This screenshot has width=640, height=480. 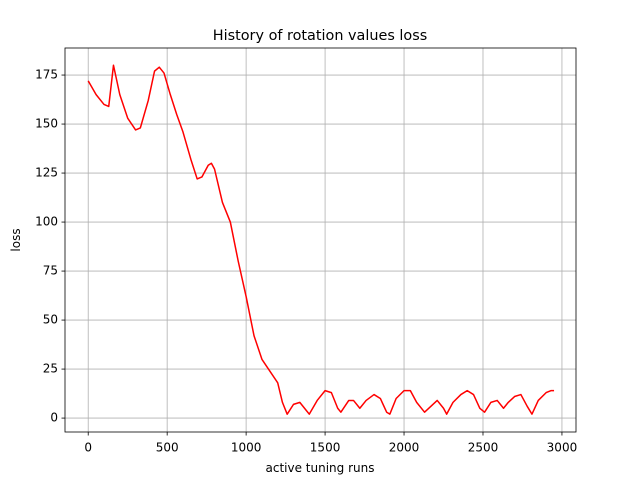 What do you see at coordinates (167, 448) in the screenshot?
I see `x-tick-label: 500` at bounding box center [167, 448].